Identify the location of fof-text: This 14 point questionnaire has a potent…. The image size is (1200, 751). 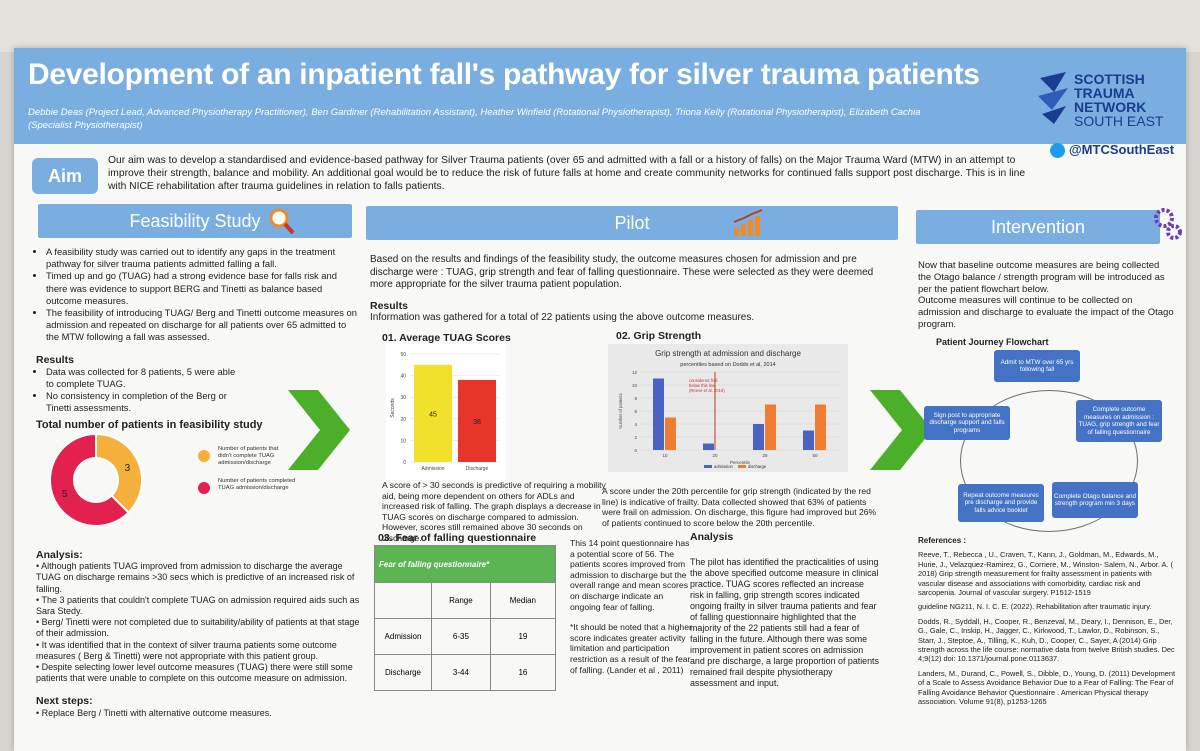
(632, 606).